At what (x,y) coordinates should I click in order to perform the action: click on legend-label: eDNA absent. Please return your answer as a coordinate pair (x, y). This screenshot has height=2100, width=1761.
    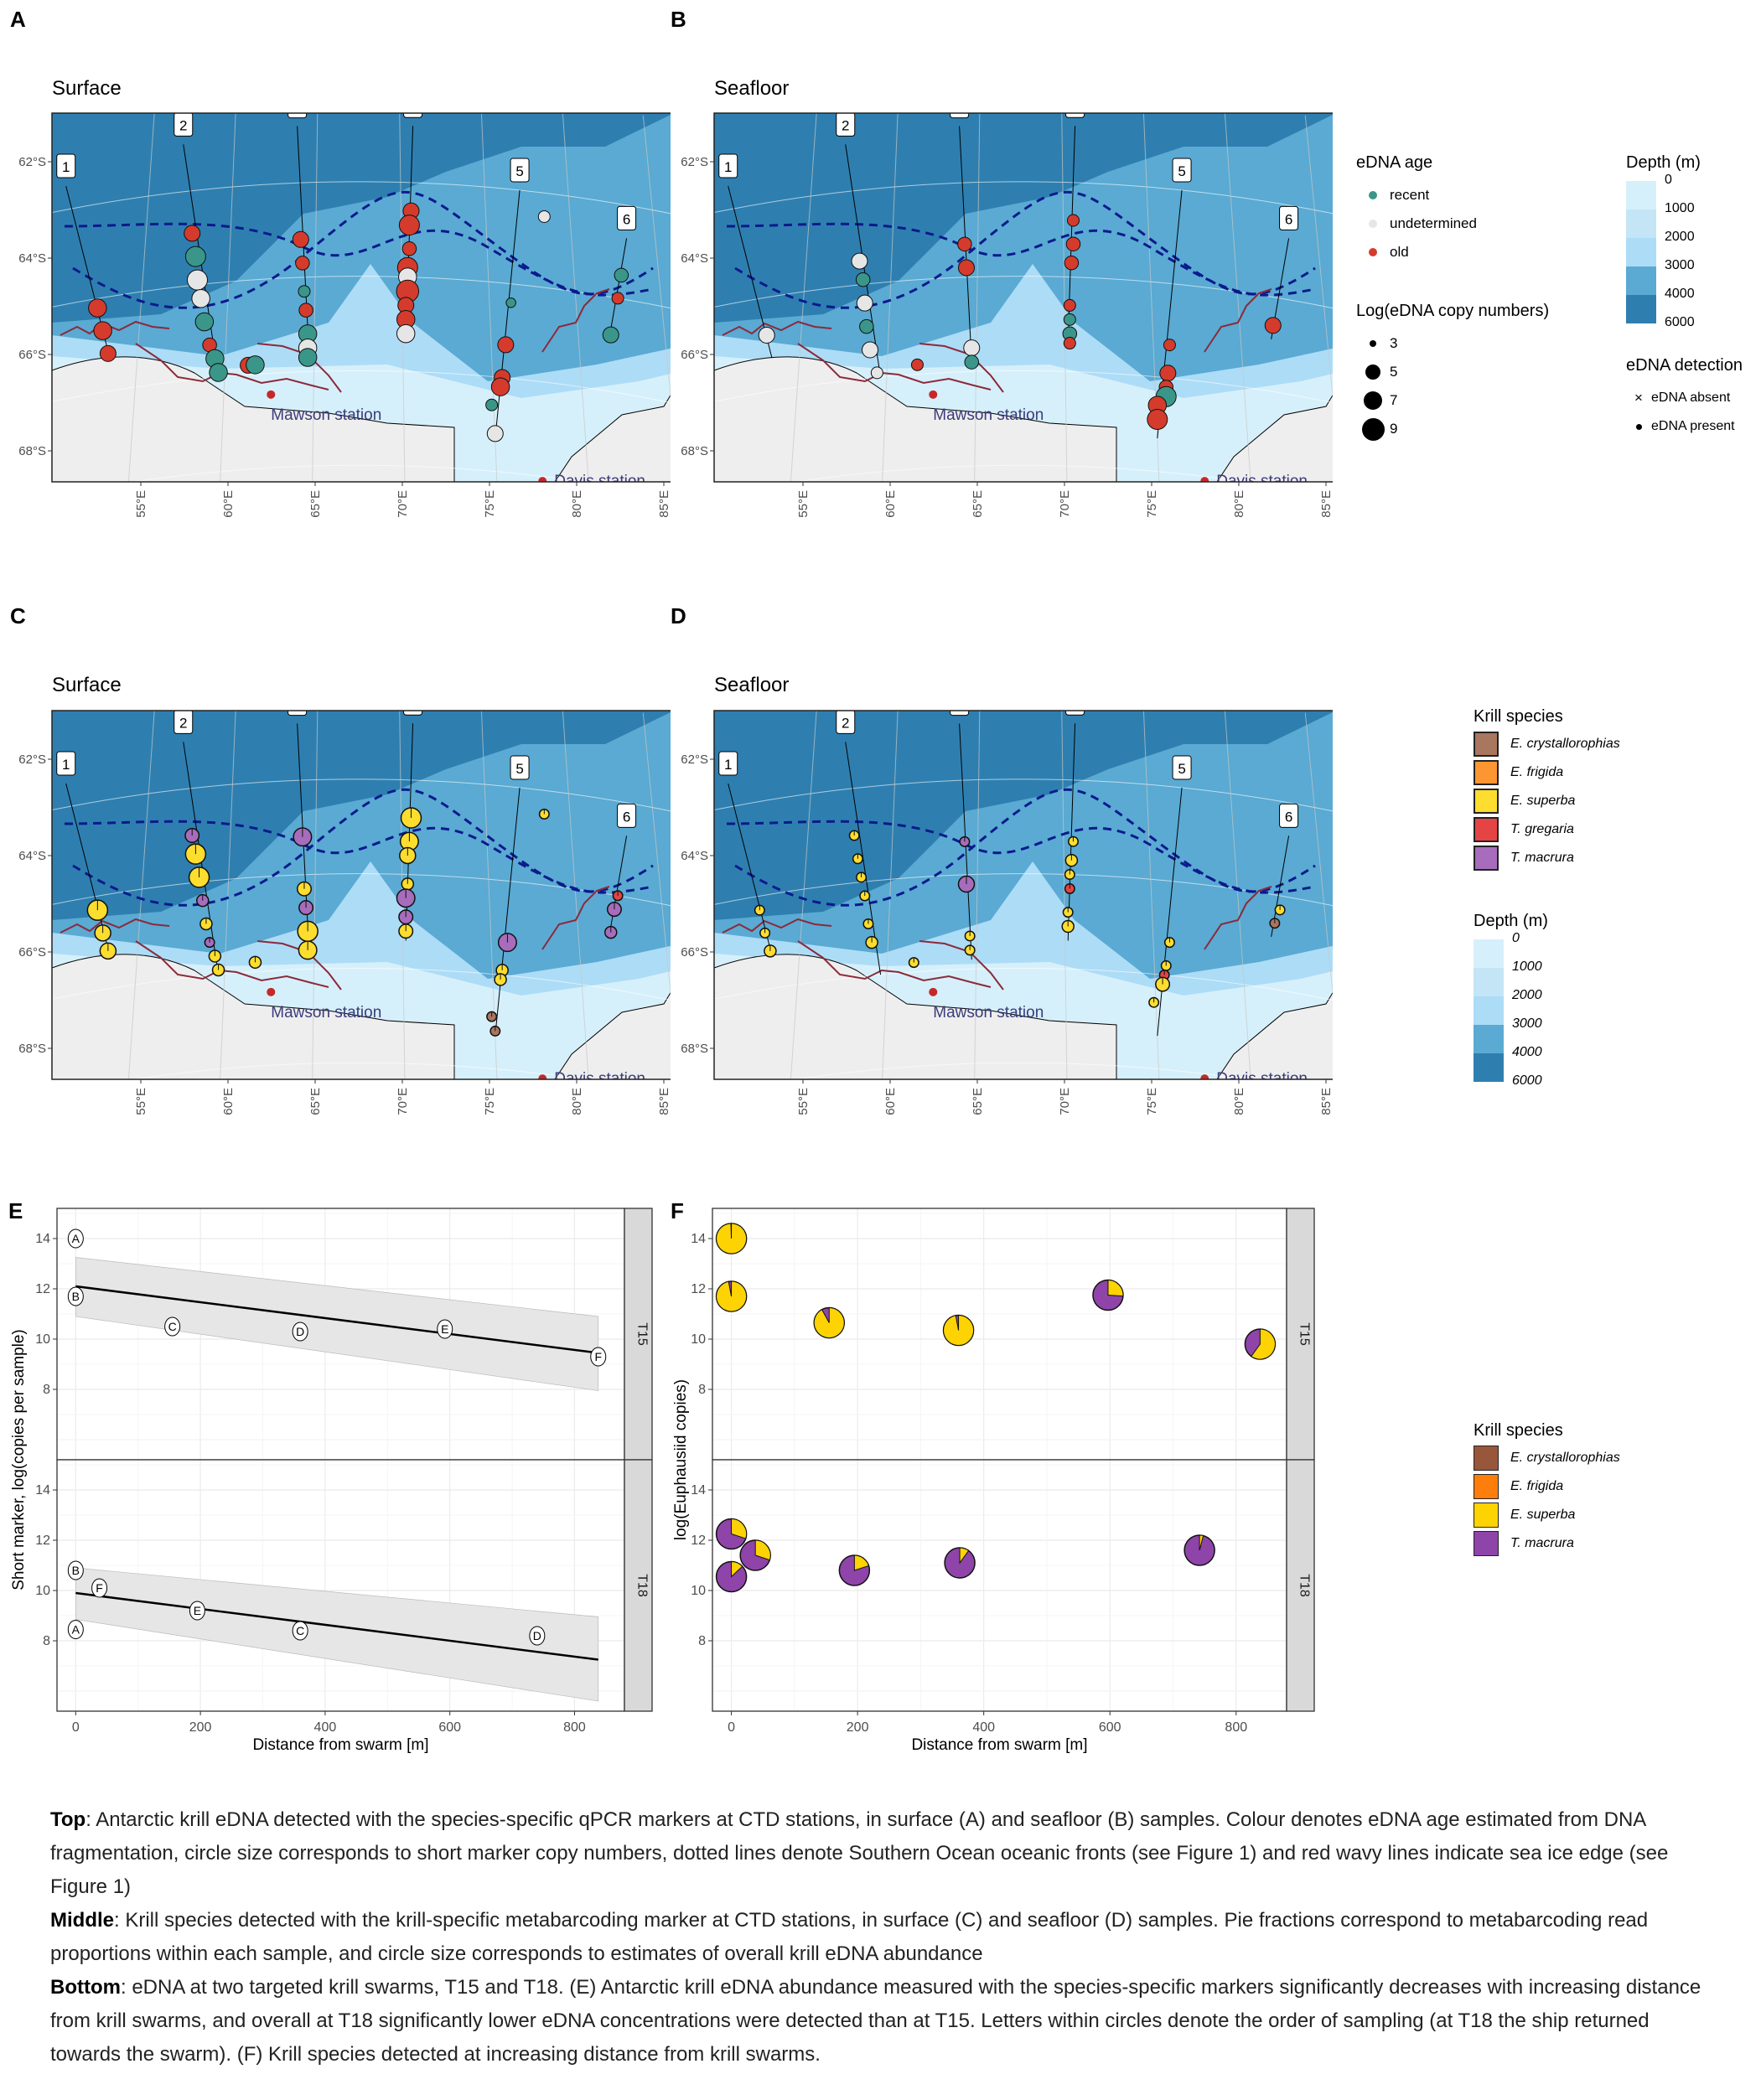
    Looking at the image, I should click on (1691, 398).